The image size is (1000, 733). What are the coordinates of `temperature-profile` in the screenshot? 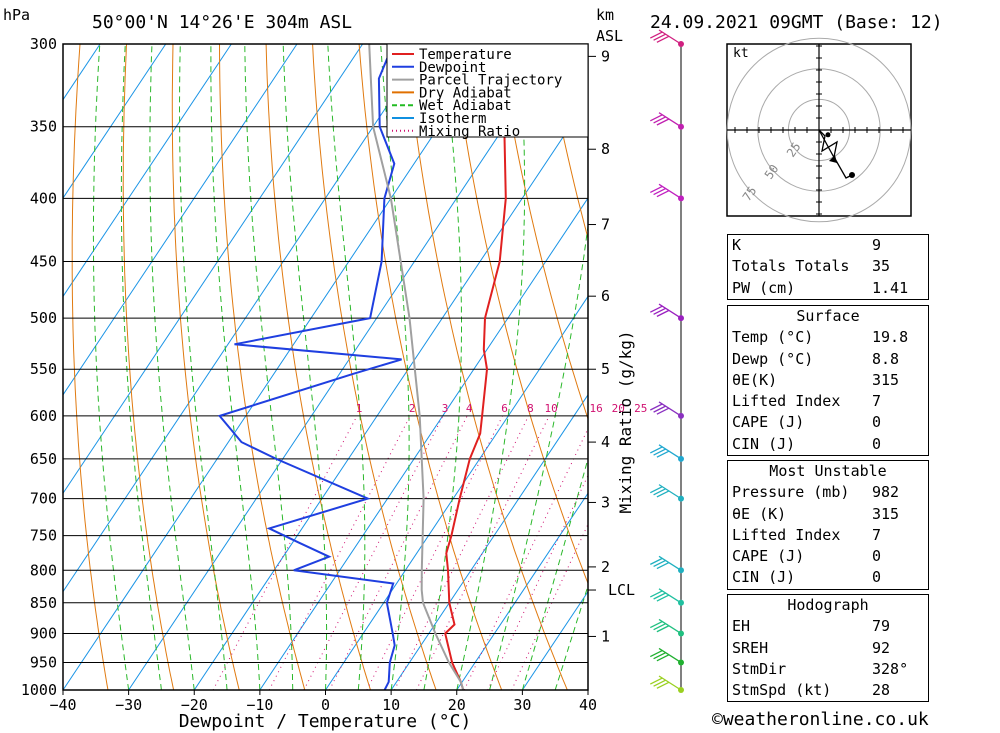 It's located at (479, 367).